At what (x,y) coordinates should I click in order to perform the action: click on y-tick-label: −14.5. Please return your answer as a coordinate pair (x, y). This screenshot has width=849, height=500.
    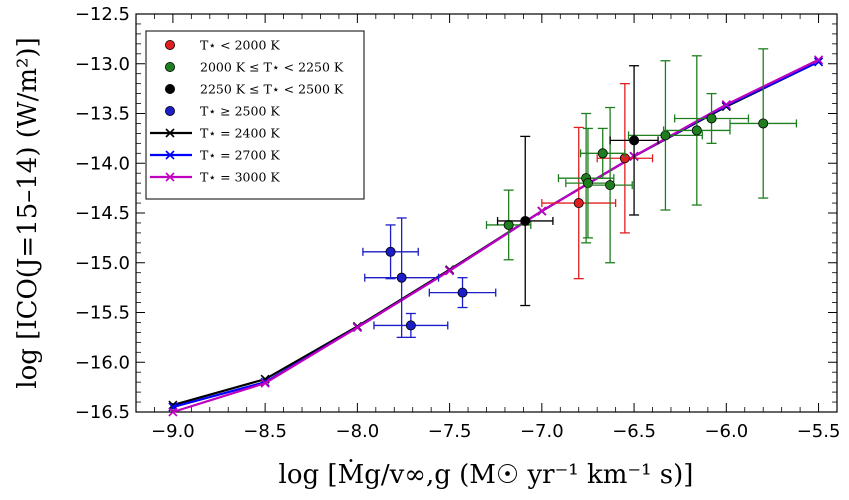
    Looking at the image, I should click on (102, 213).